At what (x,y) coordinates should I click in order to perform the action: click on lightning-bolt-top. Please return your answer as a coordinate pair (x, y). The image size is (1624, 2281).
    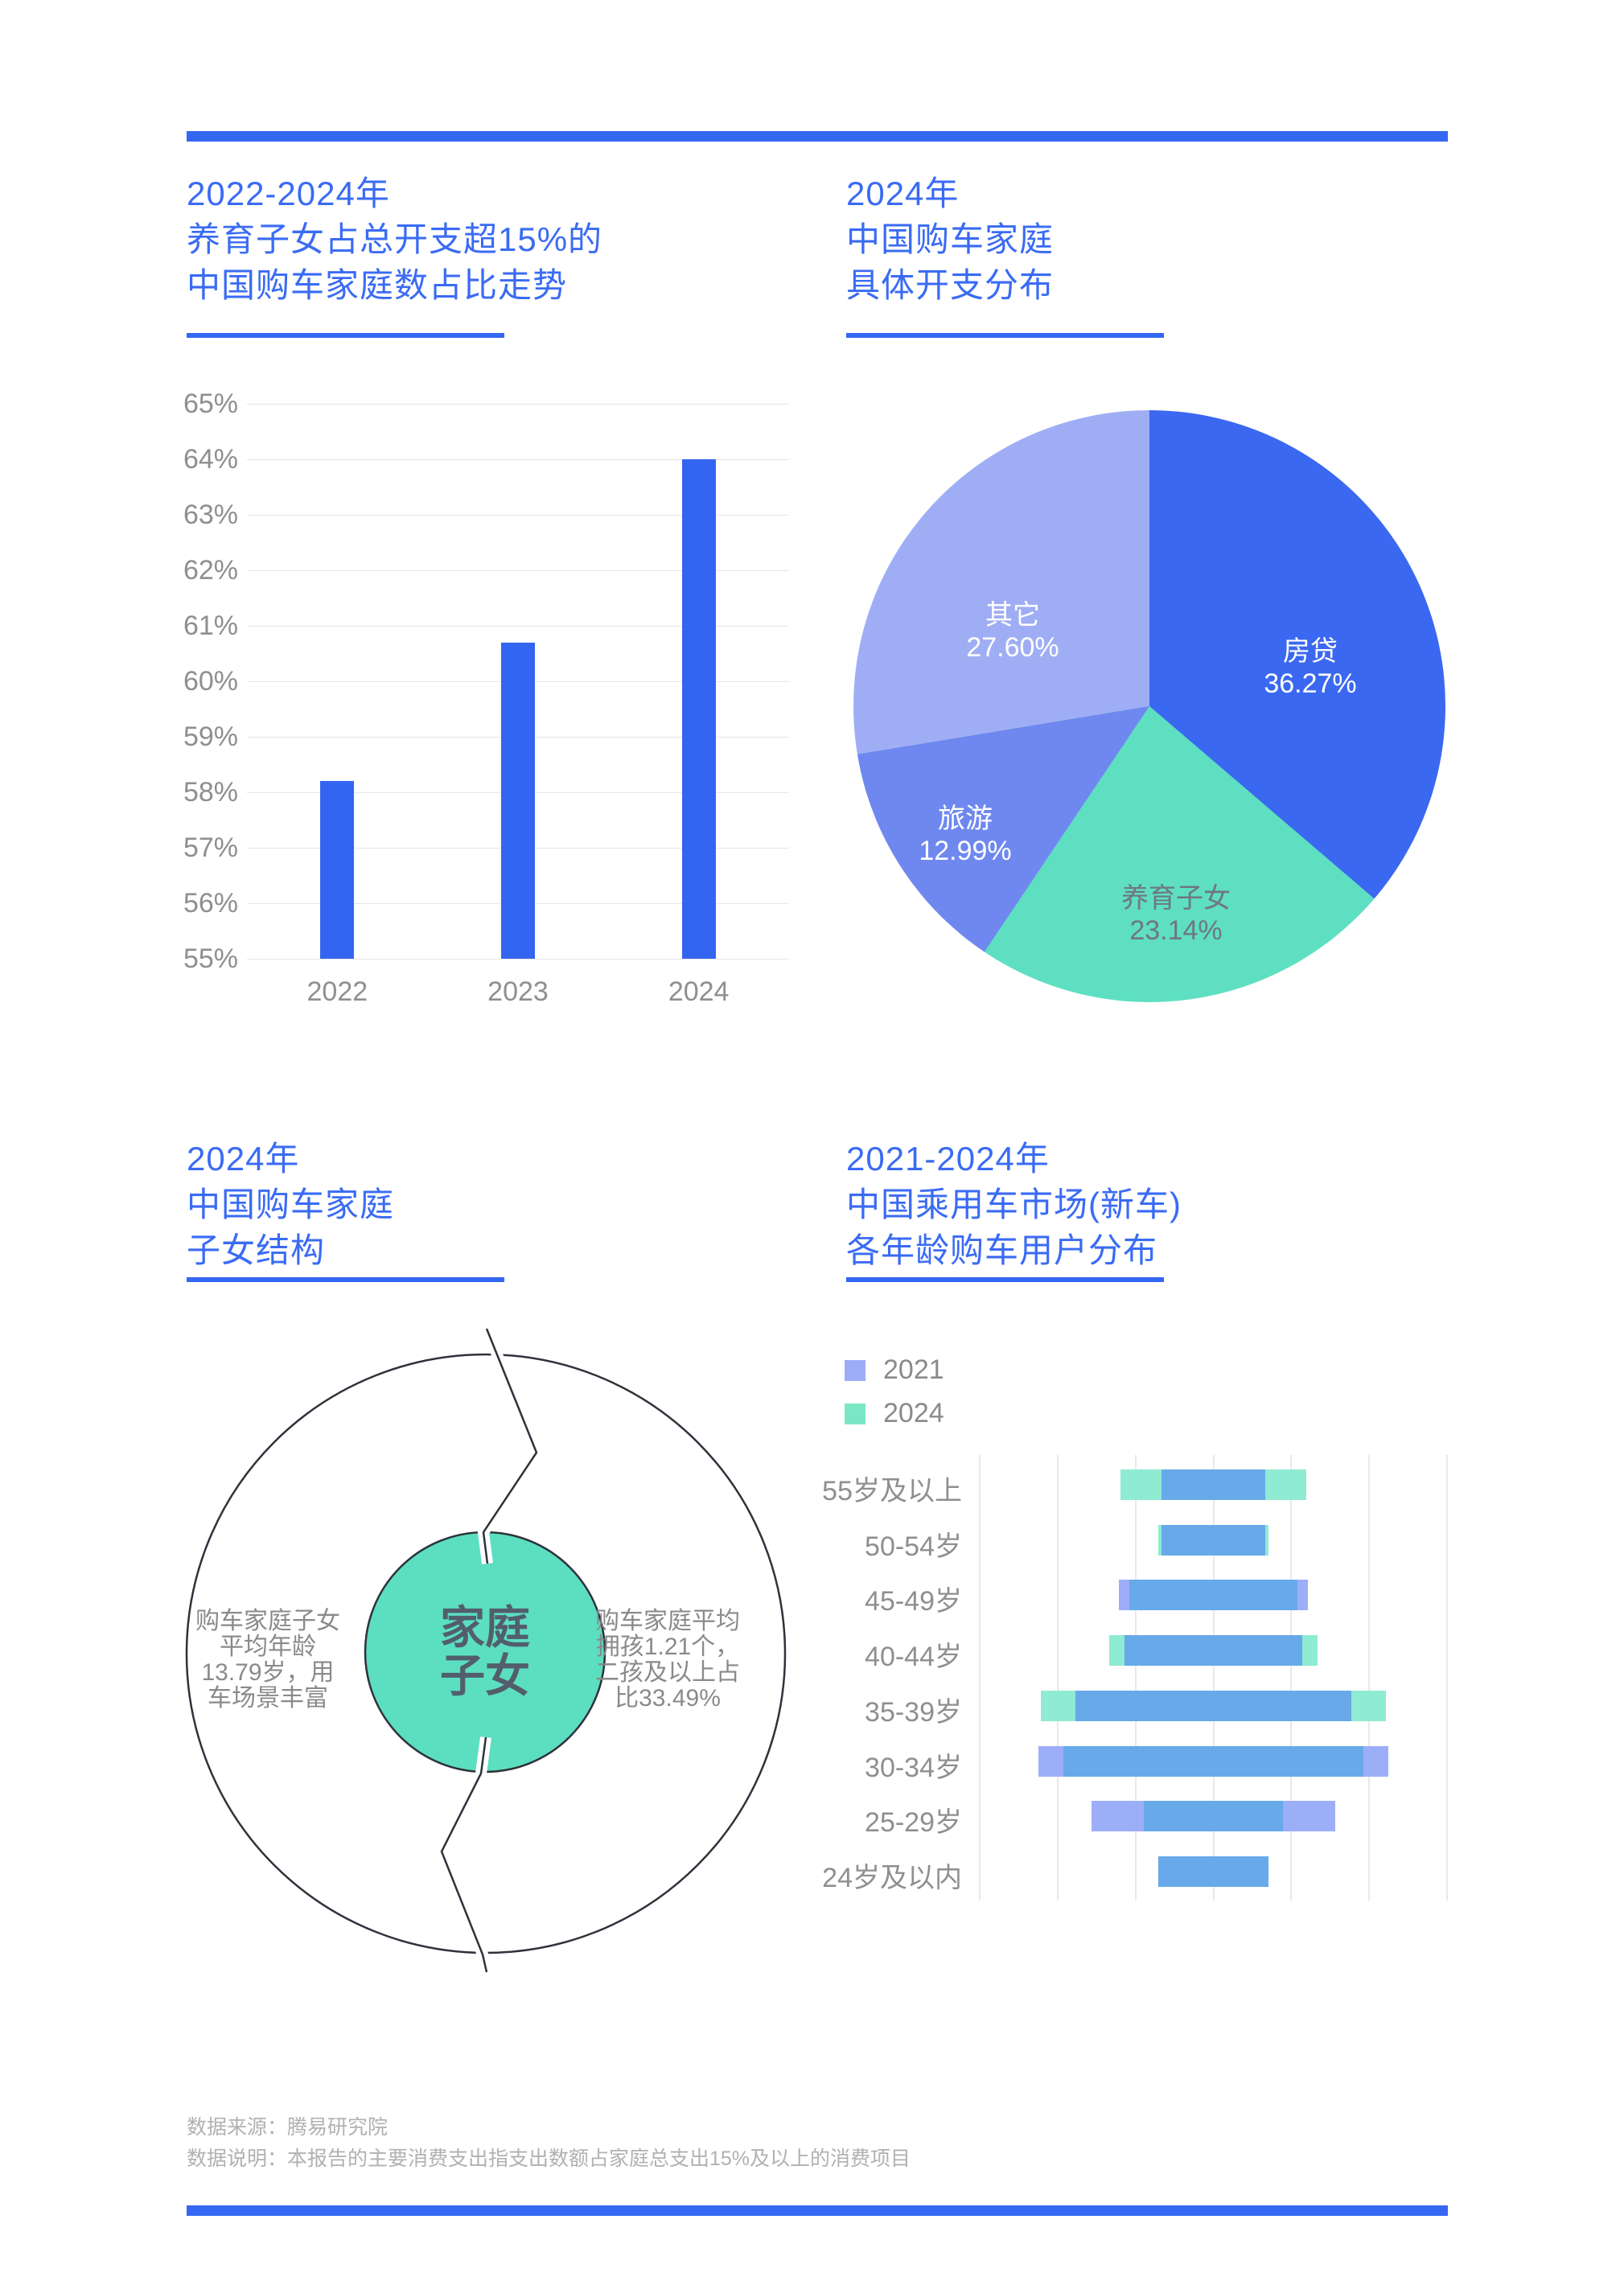
    Looking at the image, I should click on (510, 1445).